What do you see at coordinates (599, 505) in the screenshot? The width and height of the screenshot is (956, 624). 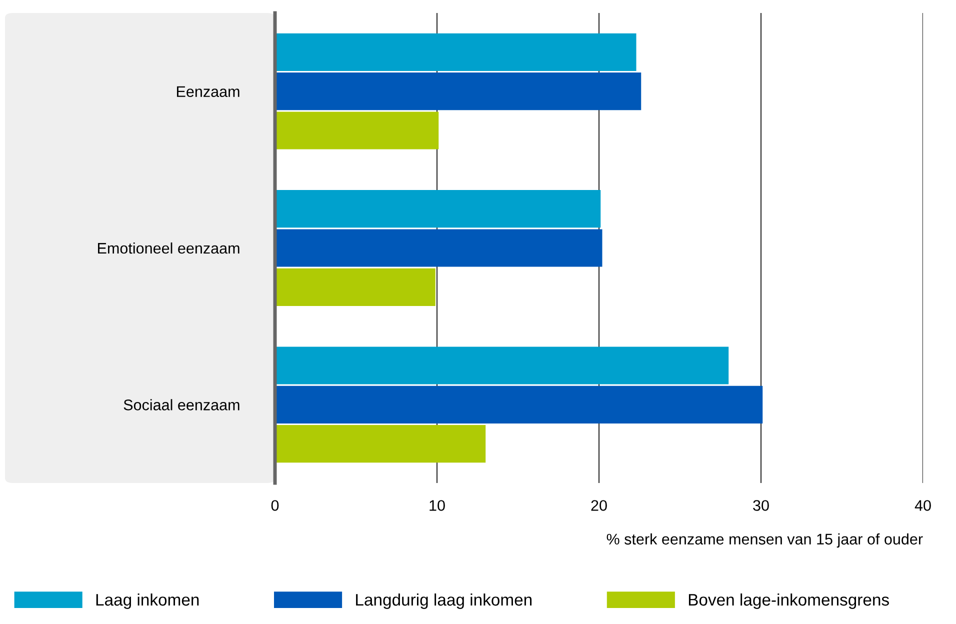 I see `x-tick-label: 20` at bounding box center [599, 505].